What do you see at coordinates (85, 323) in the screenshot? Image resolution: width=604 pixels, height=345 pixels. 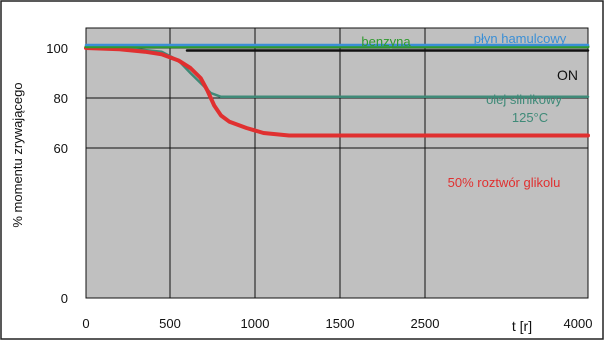 I see `x-tick-label: 0` at bounding box center [85, 323].